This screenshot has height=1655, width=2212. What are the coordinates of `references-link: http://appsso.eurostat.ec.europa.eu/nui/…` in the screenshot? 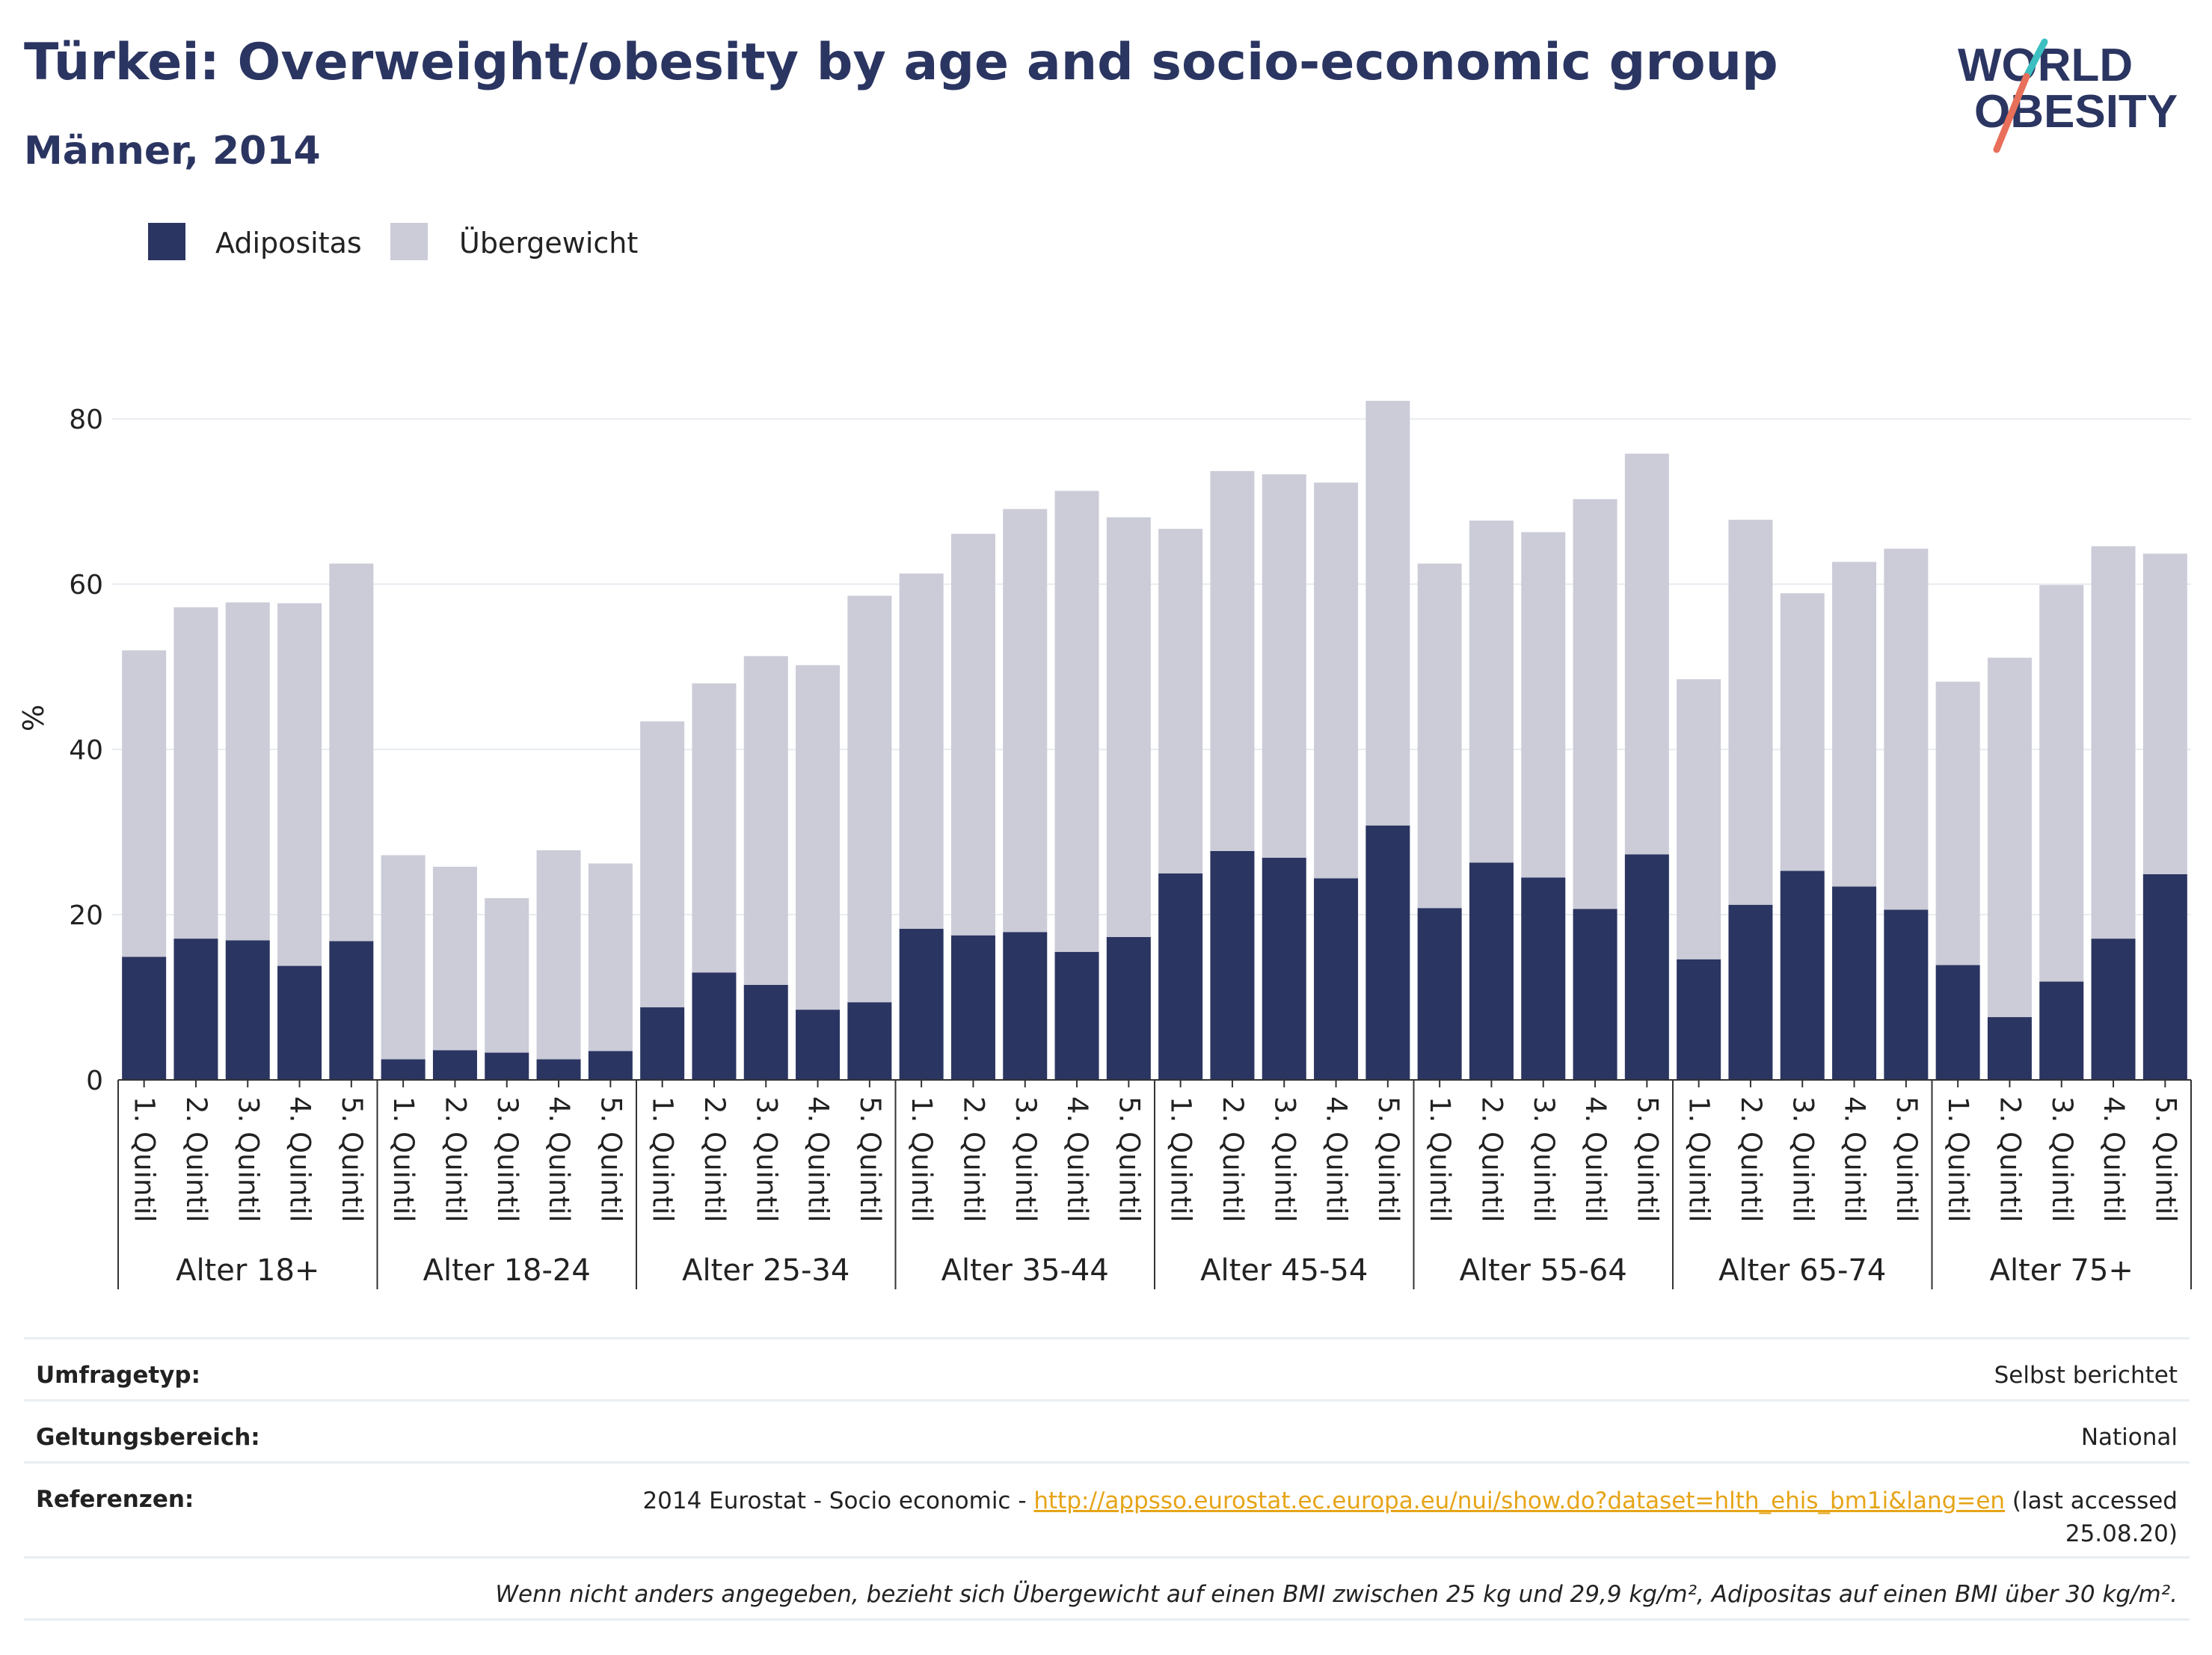 It's located at (1519, 1500).